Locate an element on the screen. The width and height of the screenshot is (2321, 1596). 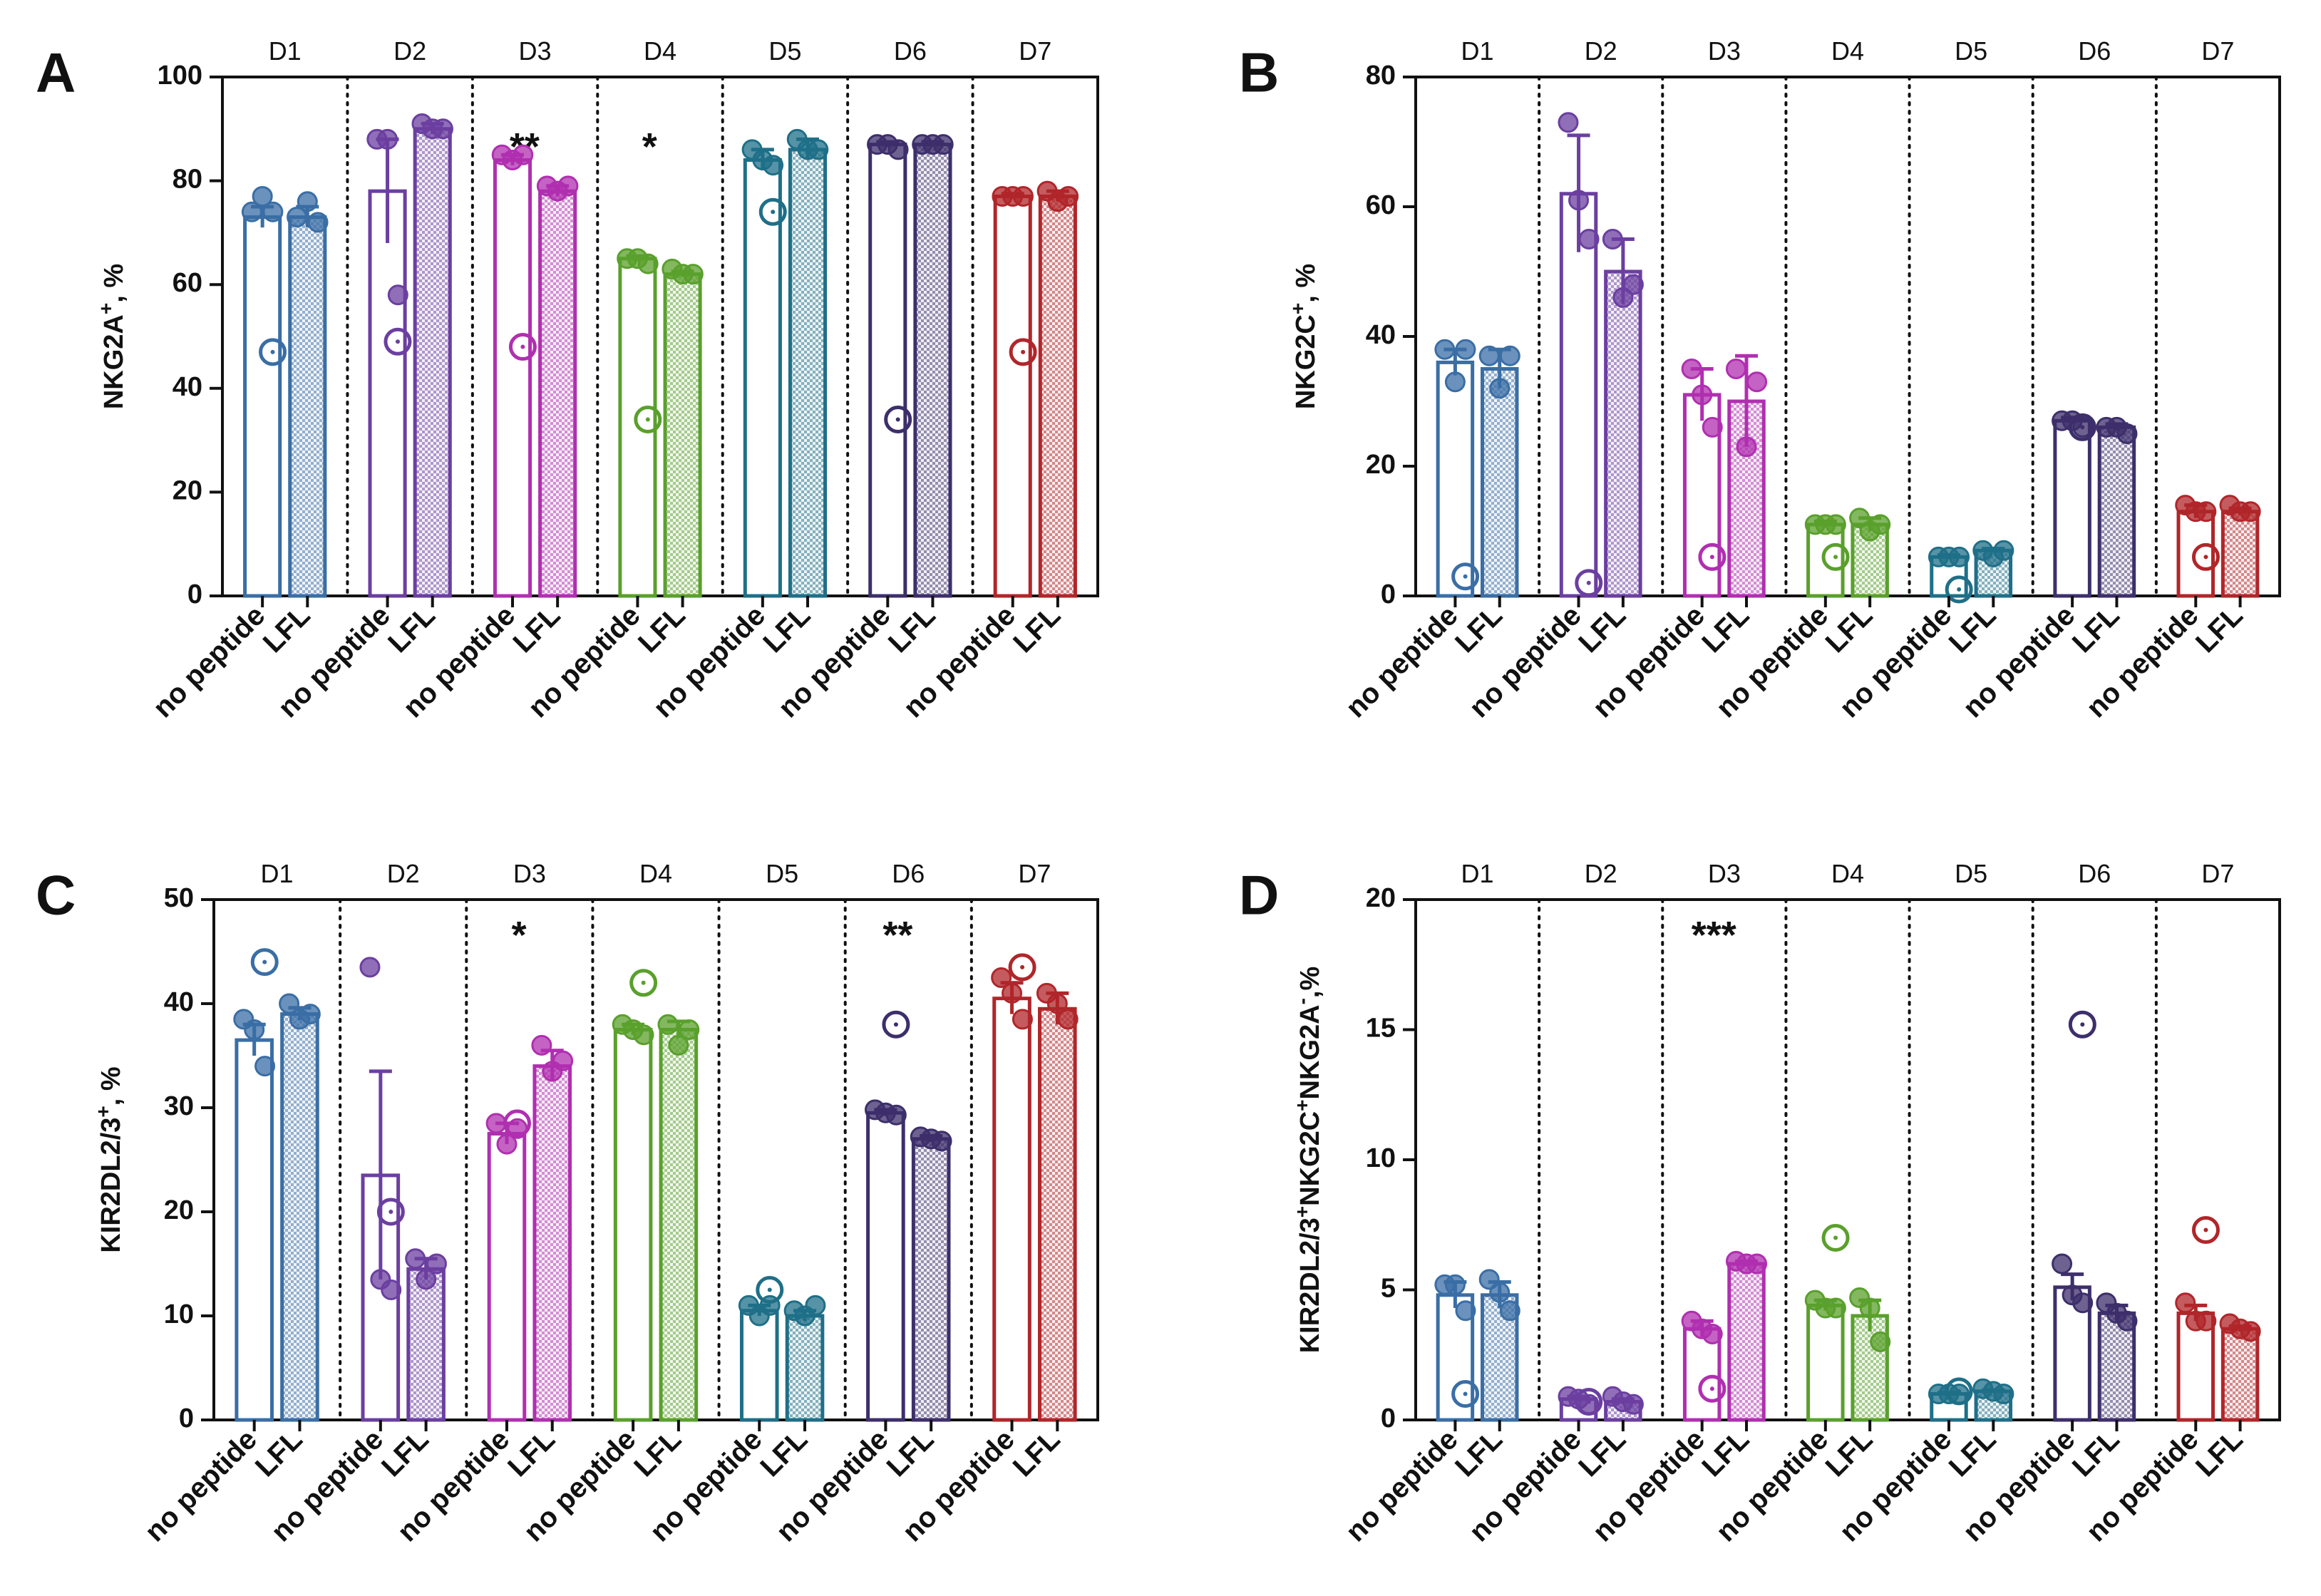
y-tick-label: 100 is located at coordinates (180, 76).